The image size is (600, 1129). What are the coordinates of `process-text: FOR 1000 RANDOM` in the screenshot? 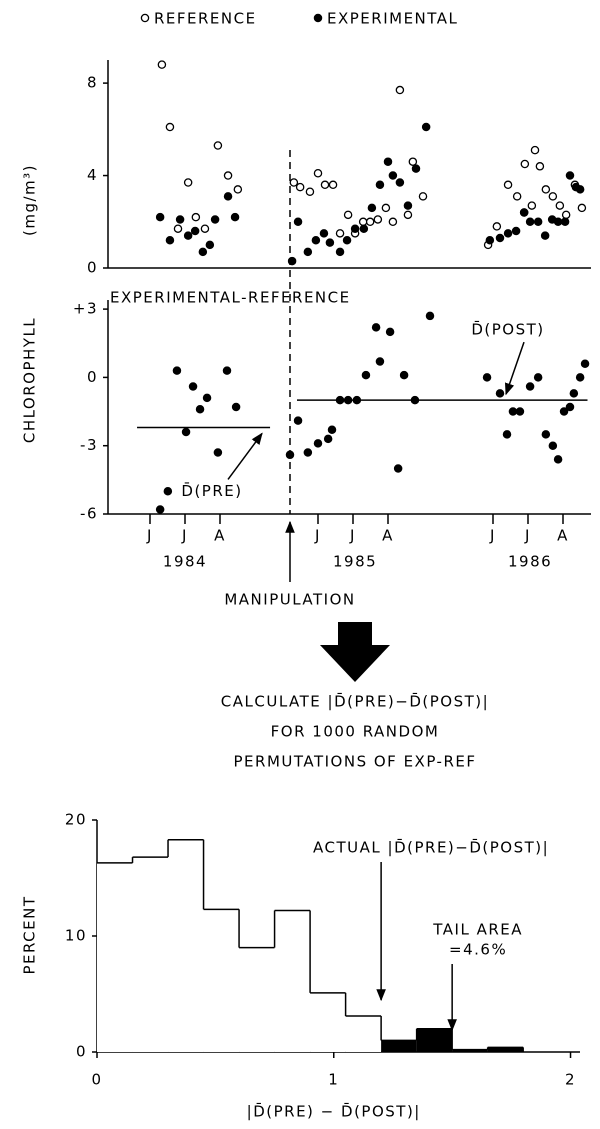 It's located at (355, 732).